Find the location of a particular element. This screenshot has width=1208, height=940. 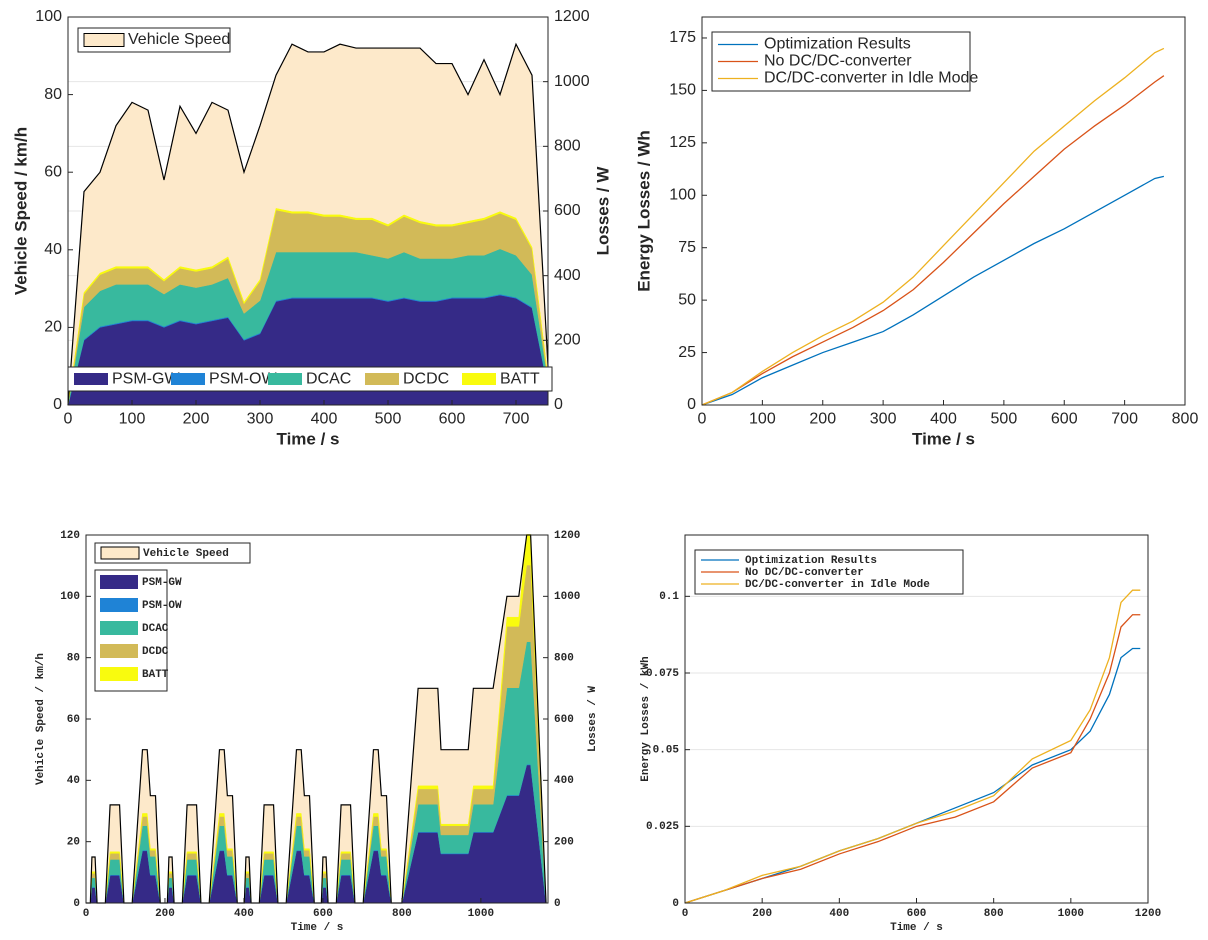

legend-label: BATT is located at coordinates (155, 675).